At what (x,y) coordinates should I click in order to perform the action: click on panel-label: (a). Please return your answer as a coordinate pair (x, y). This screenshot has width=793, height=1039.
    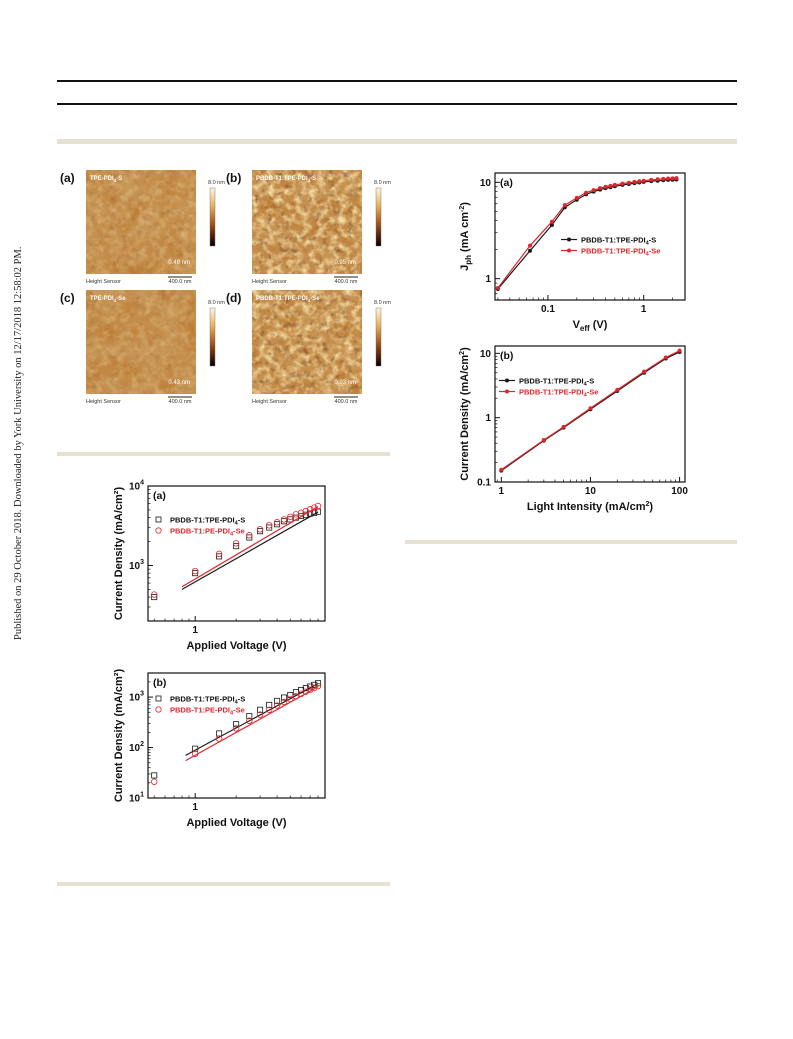
    Looking at the image, I should click on (506, 183).